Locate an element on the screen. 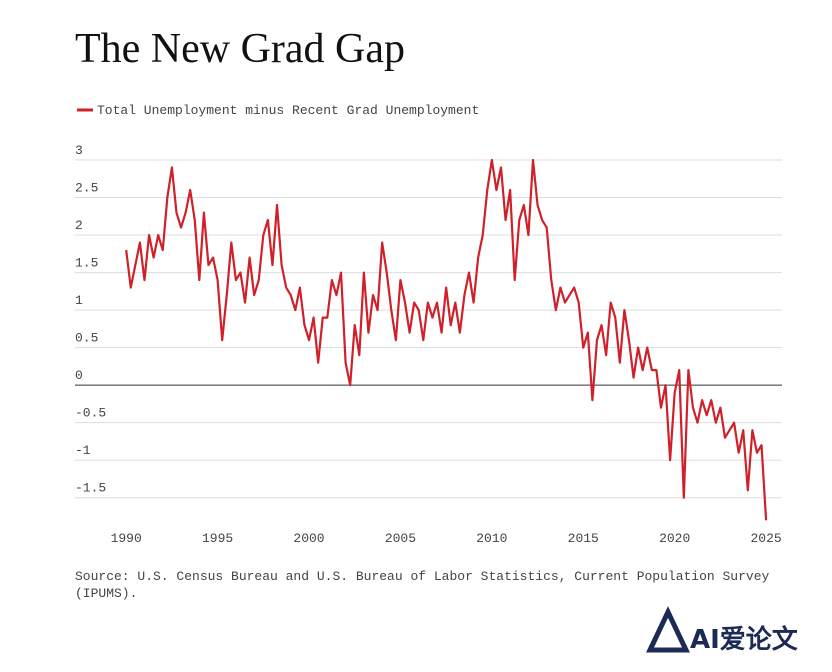 Image resolution: width=832 pixels, height=672 pixels. y-tick-label: -1 is located at coordinates (83, 450).